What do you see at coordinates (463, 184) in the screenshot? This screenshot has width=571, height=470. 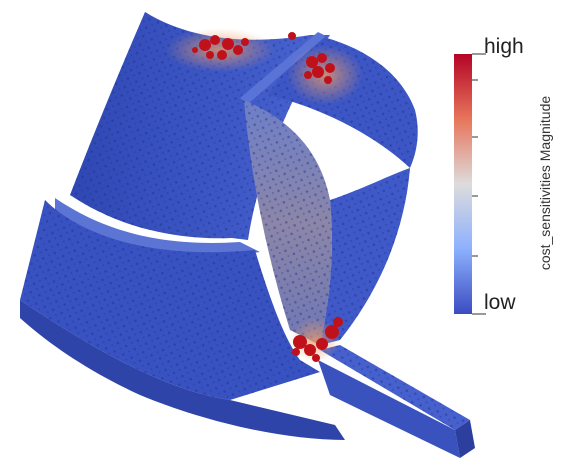 I see `legend-color-bar` at bounding box center [463, 184].